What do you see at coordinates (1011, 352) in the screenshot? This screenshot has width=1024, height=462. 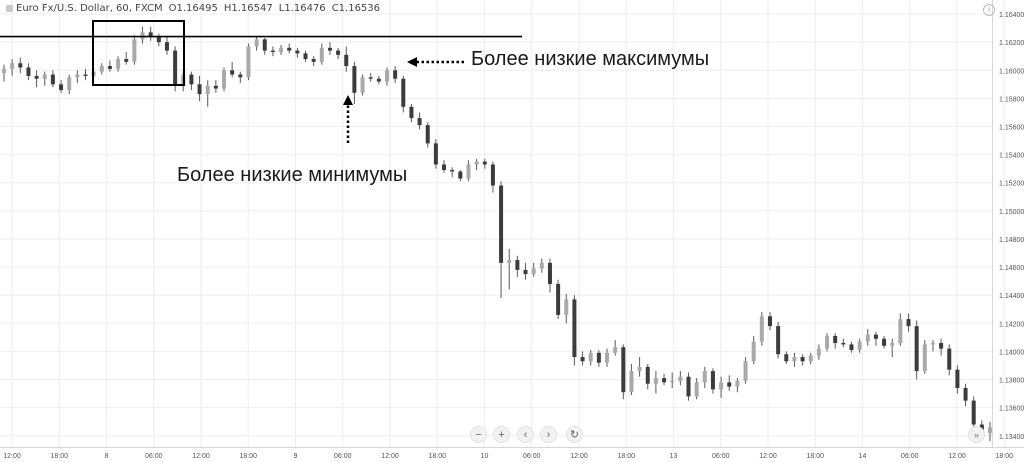 I see `price-tick-label: 1.14000` at bounding box center [1011, 352].